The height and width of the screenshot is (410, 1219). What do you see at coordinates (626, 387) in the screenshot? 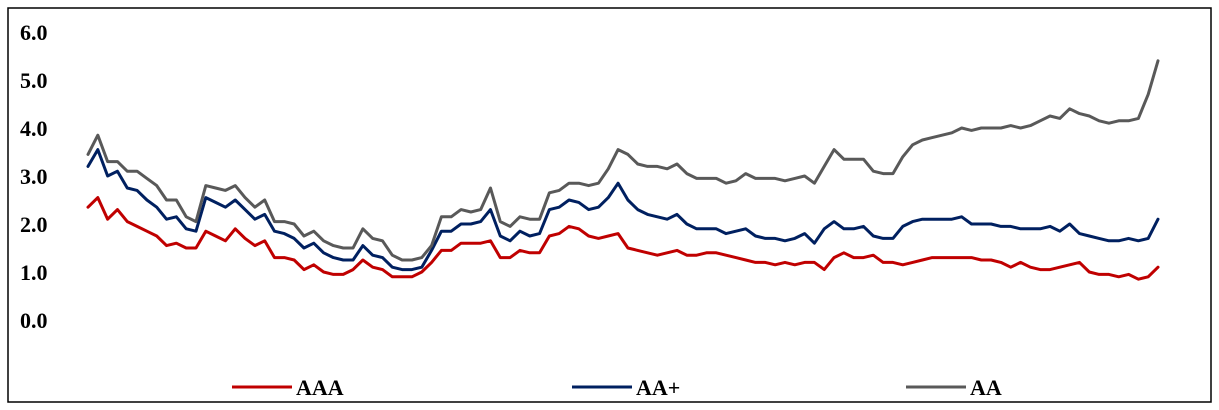
I see `legend-item-aa-: AA+` at bounding box center [626, 387].